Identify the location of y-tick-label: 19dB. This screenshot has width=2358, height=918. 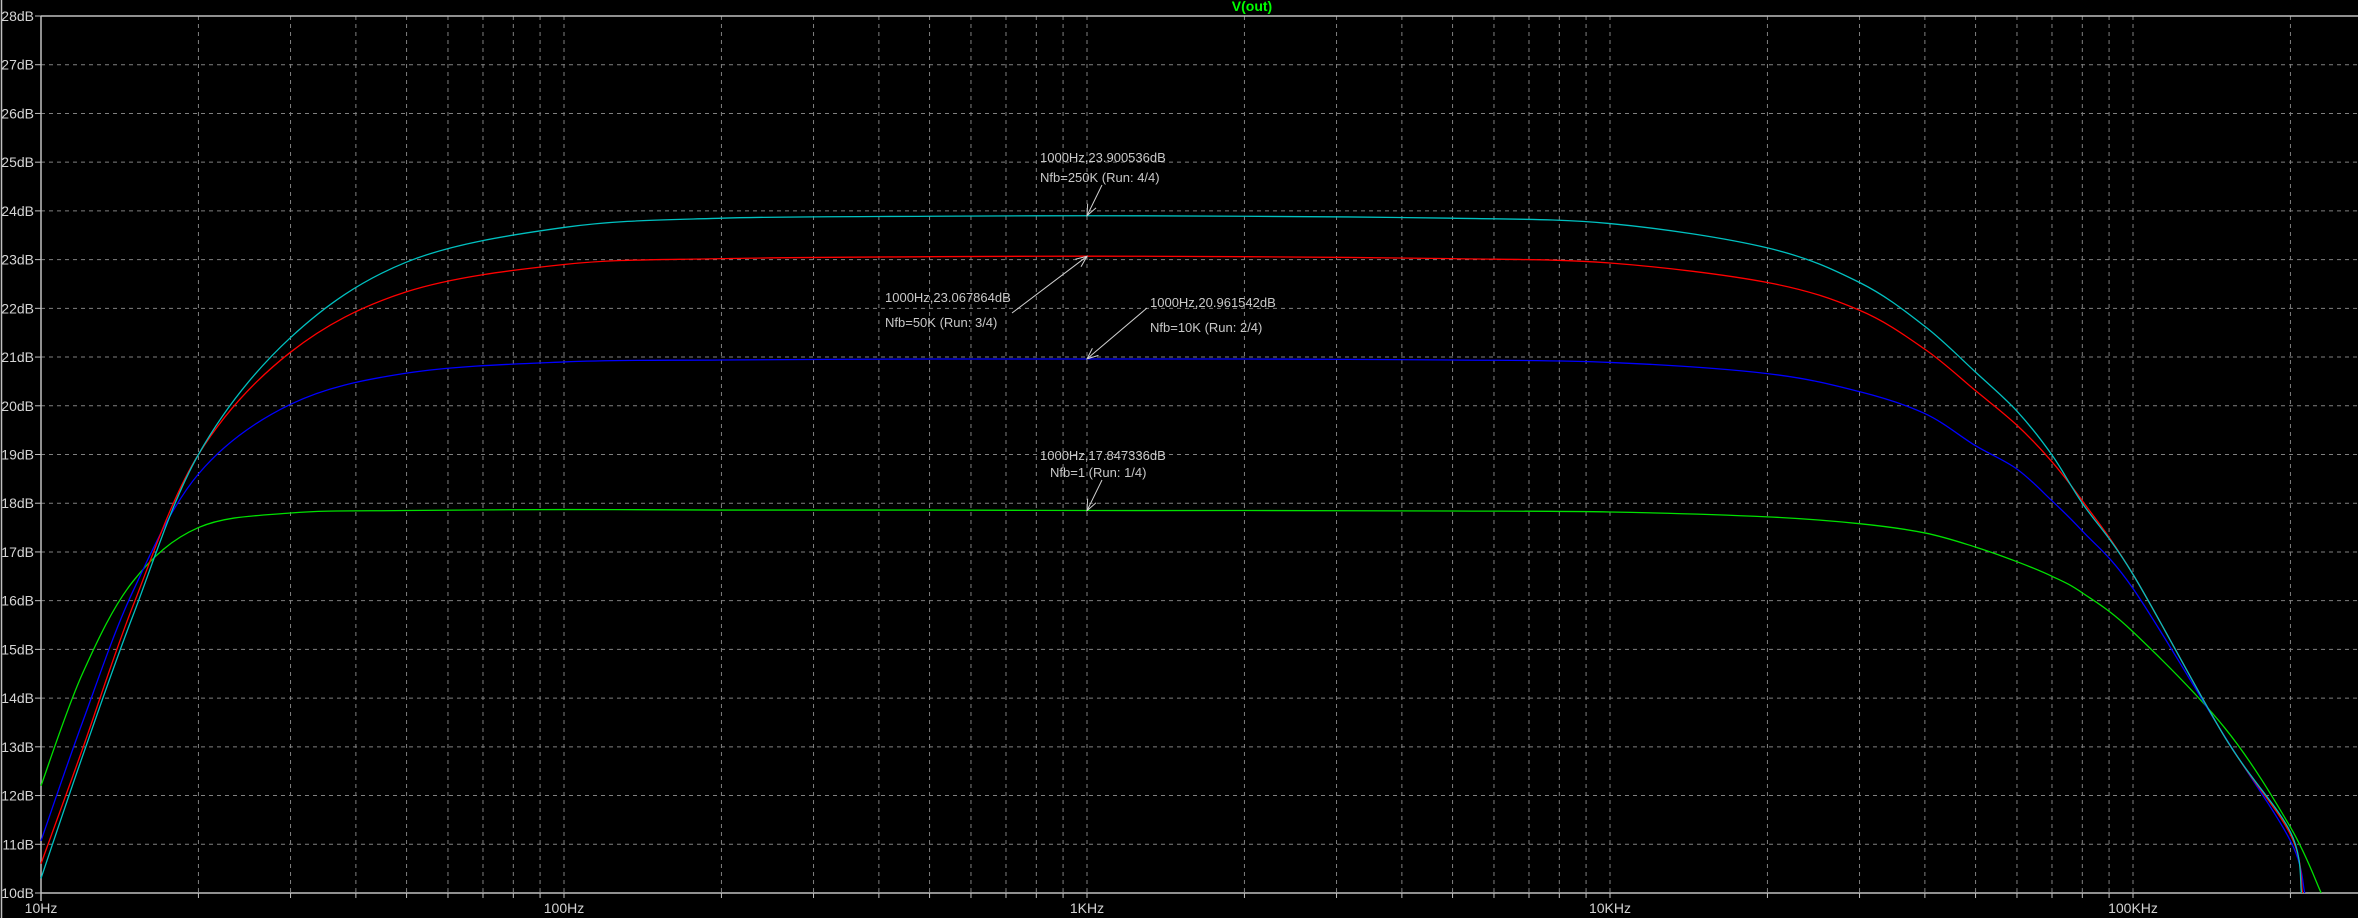
(17, 455).